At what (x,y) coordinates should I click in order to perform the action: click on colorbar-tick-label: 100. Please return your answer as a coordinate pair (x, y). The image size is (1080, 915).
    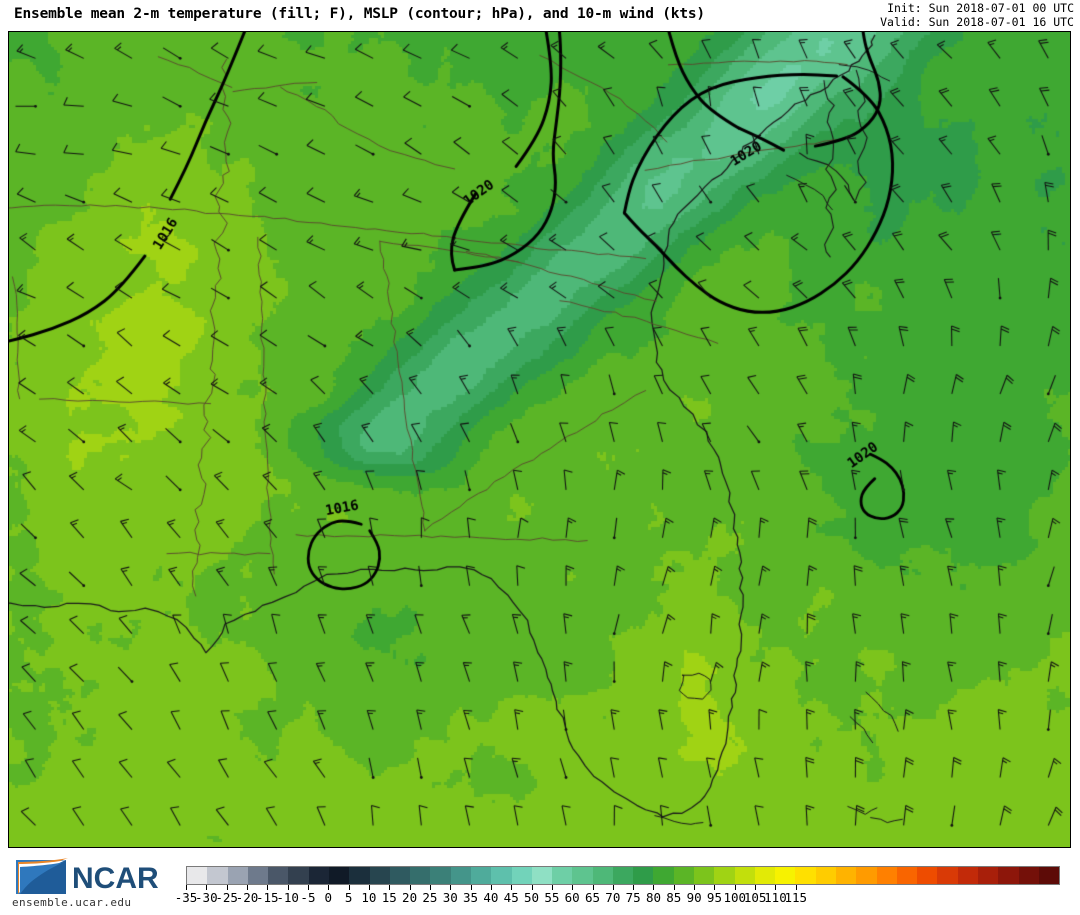
    Looking at the image, I should click on (735, 897).